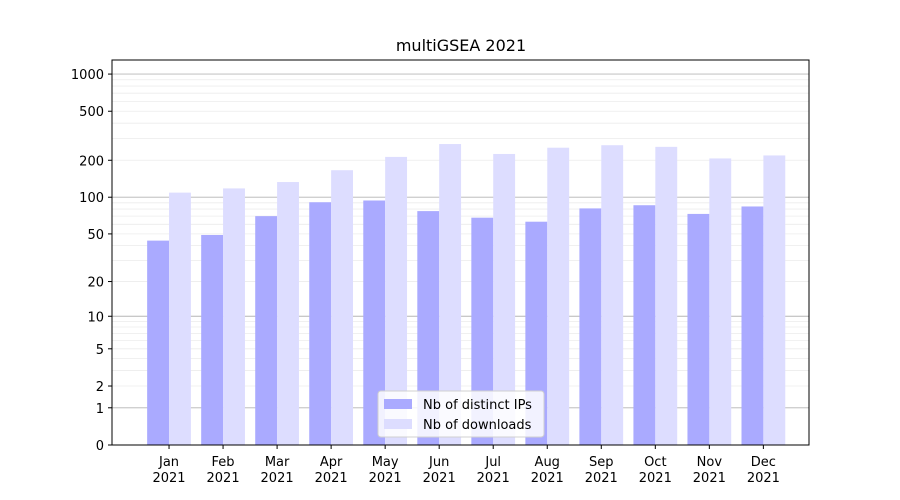  Describe the element at coordinates (87, 75) in the screenshot. I see `y-tick-label: 1000` at that location.